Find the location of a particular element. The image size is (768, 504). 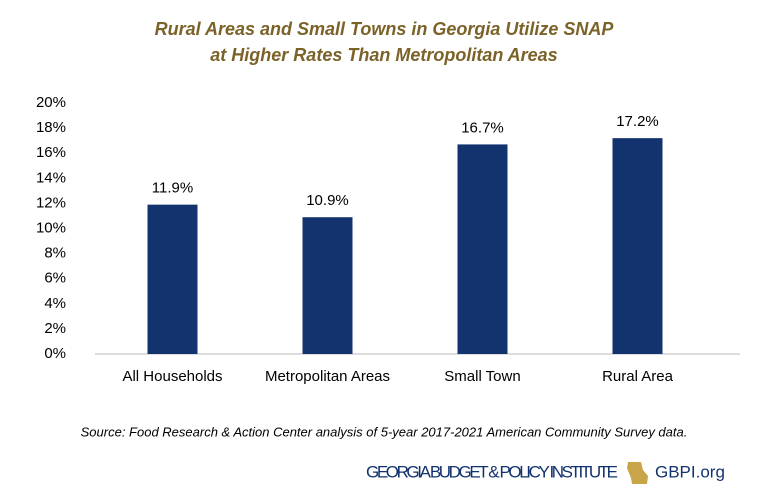

value-label: 10.9% is located at coordinates (327, 200).